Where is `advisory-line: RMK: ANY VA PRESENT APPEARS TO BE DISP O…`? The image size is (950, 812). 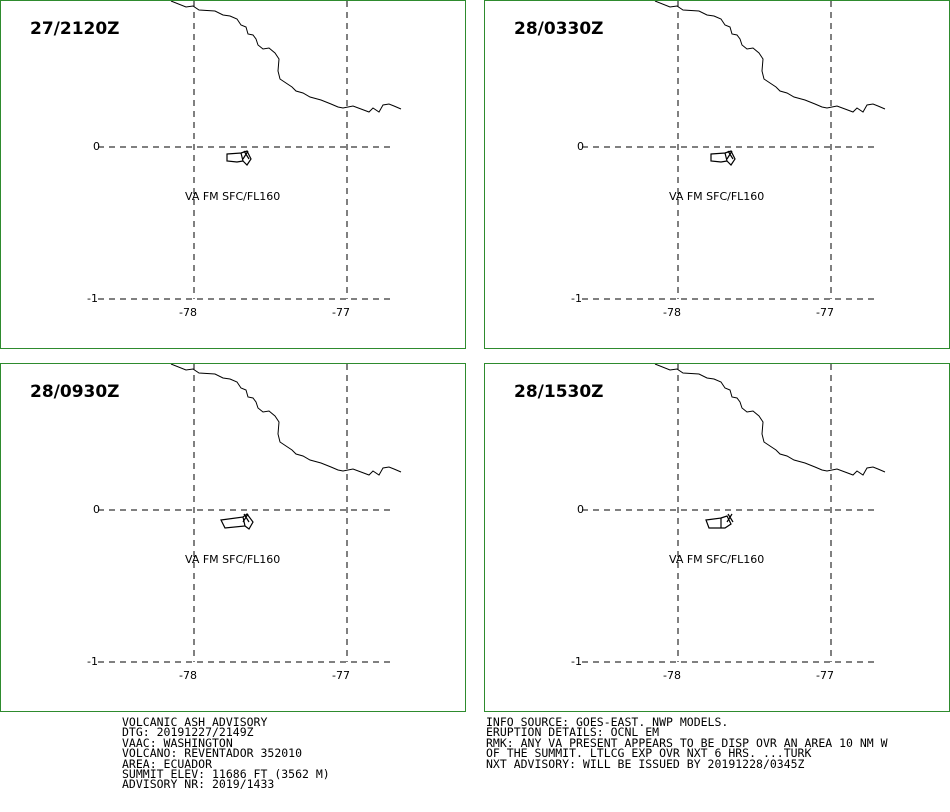 advisory-line: RMK: ANY VA PRESENT APPEARS TO BE DISP O… is located at coordinates (687, 742).